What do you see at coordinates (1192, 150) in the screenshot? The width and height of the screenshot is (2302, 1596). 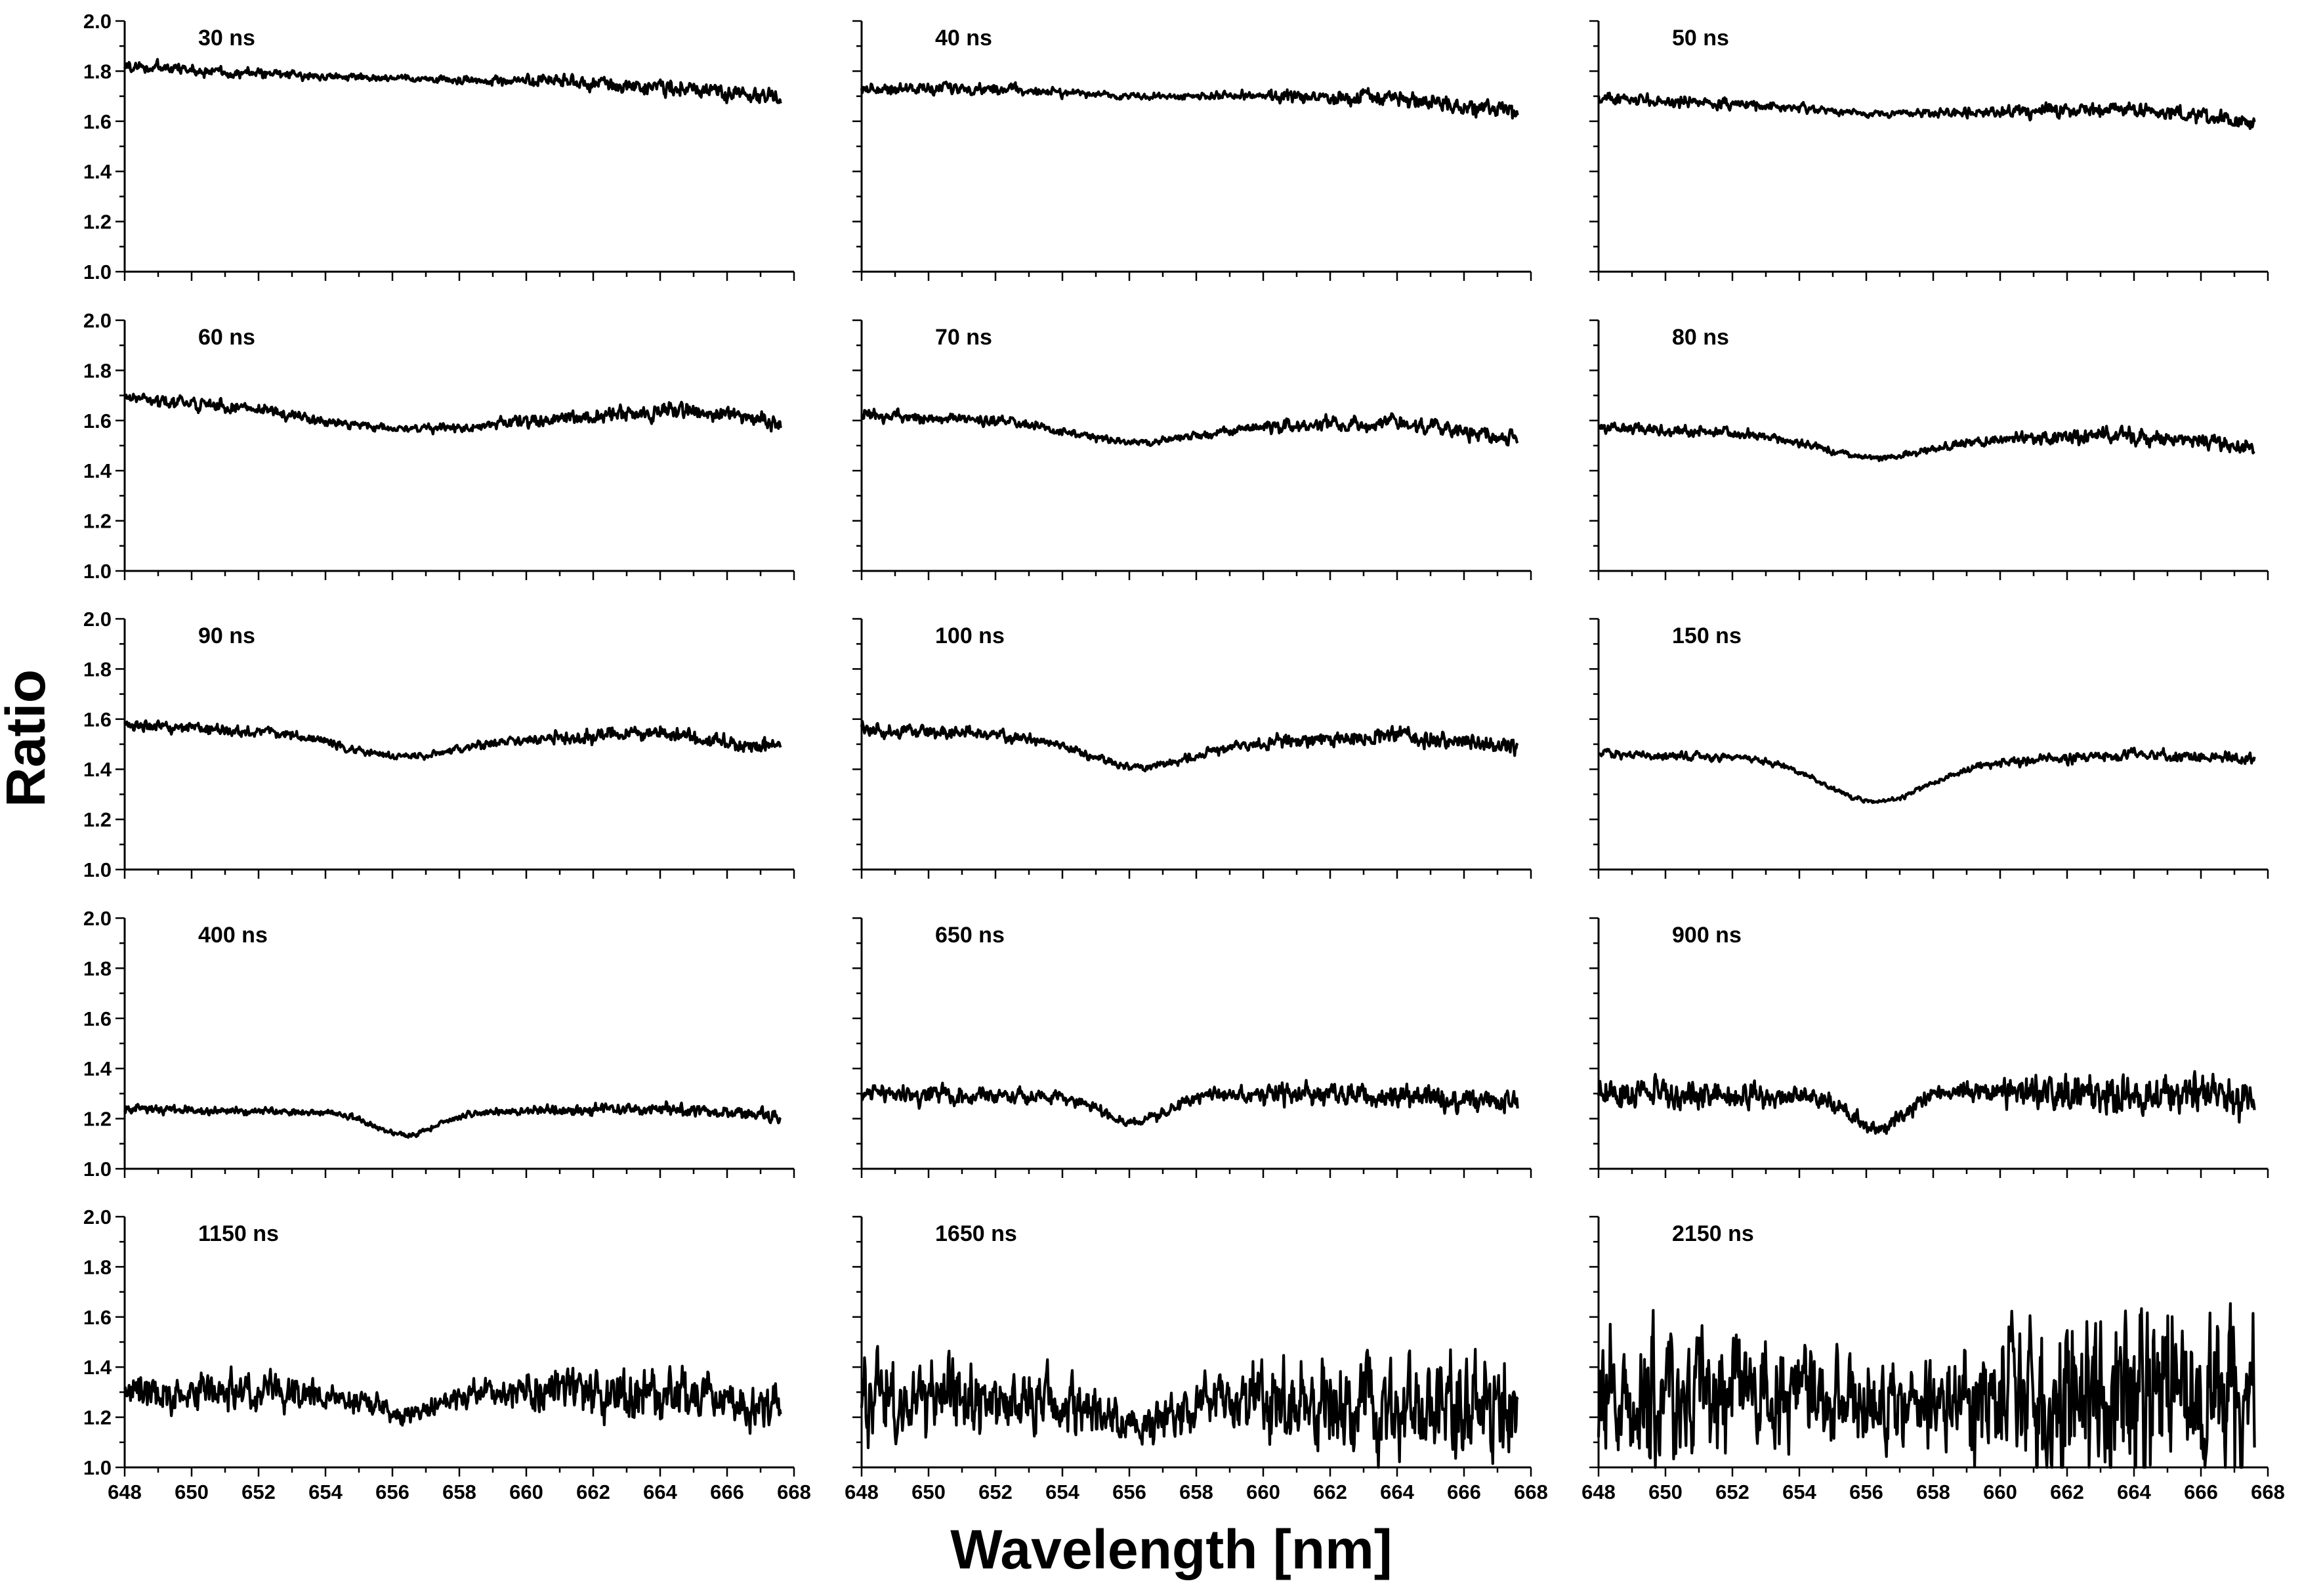 I see `spectrum-panel: 40 ns` at bounding box center [1192, 150].